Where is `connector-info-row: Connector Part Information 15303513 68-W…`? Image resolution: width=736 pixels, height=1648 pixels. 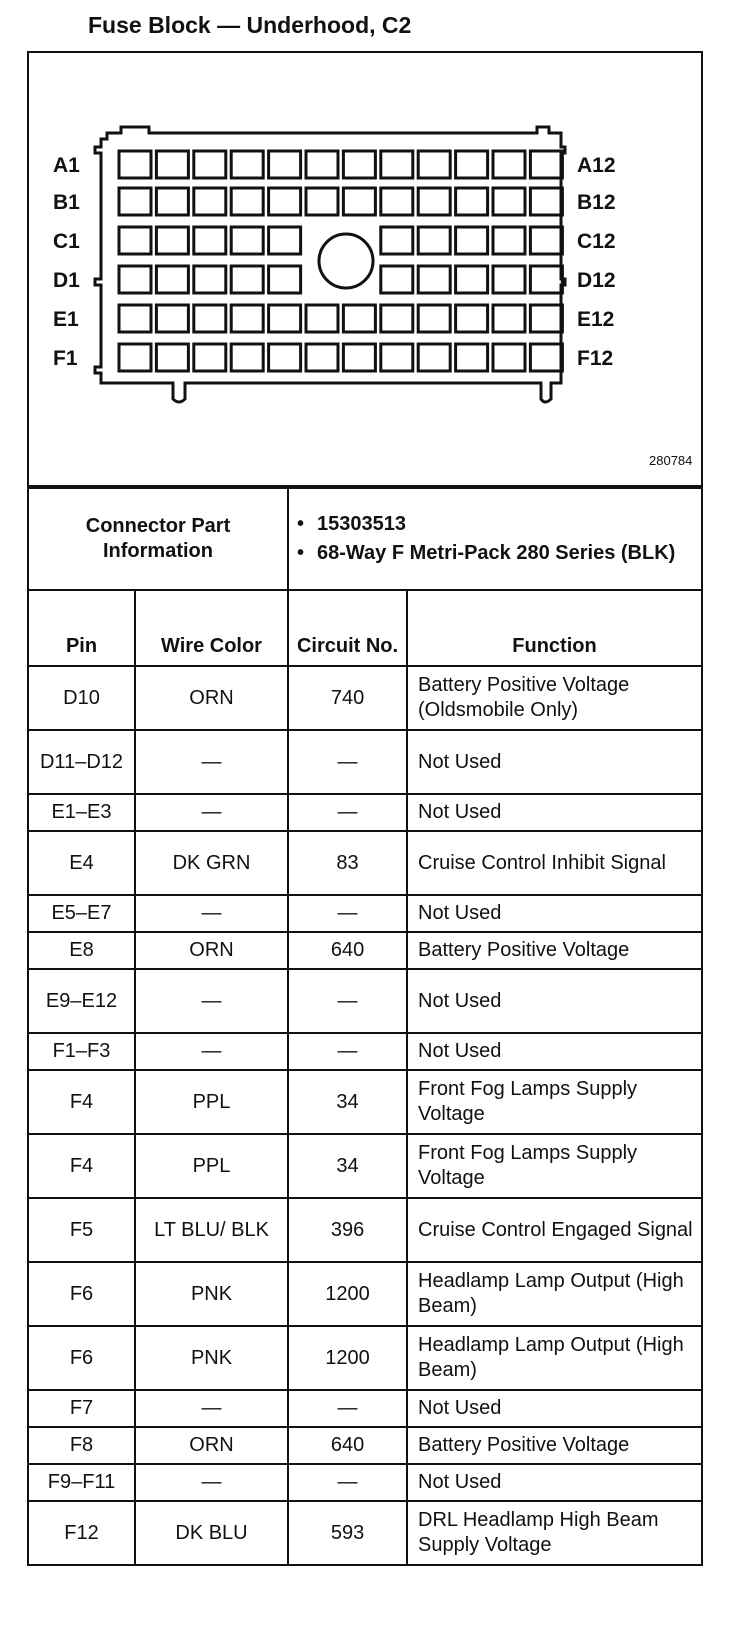 connector-info-row: Connector Part Information 15303513 68-W… is located at coordinates (365, 539).